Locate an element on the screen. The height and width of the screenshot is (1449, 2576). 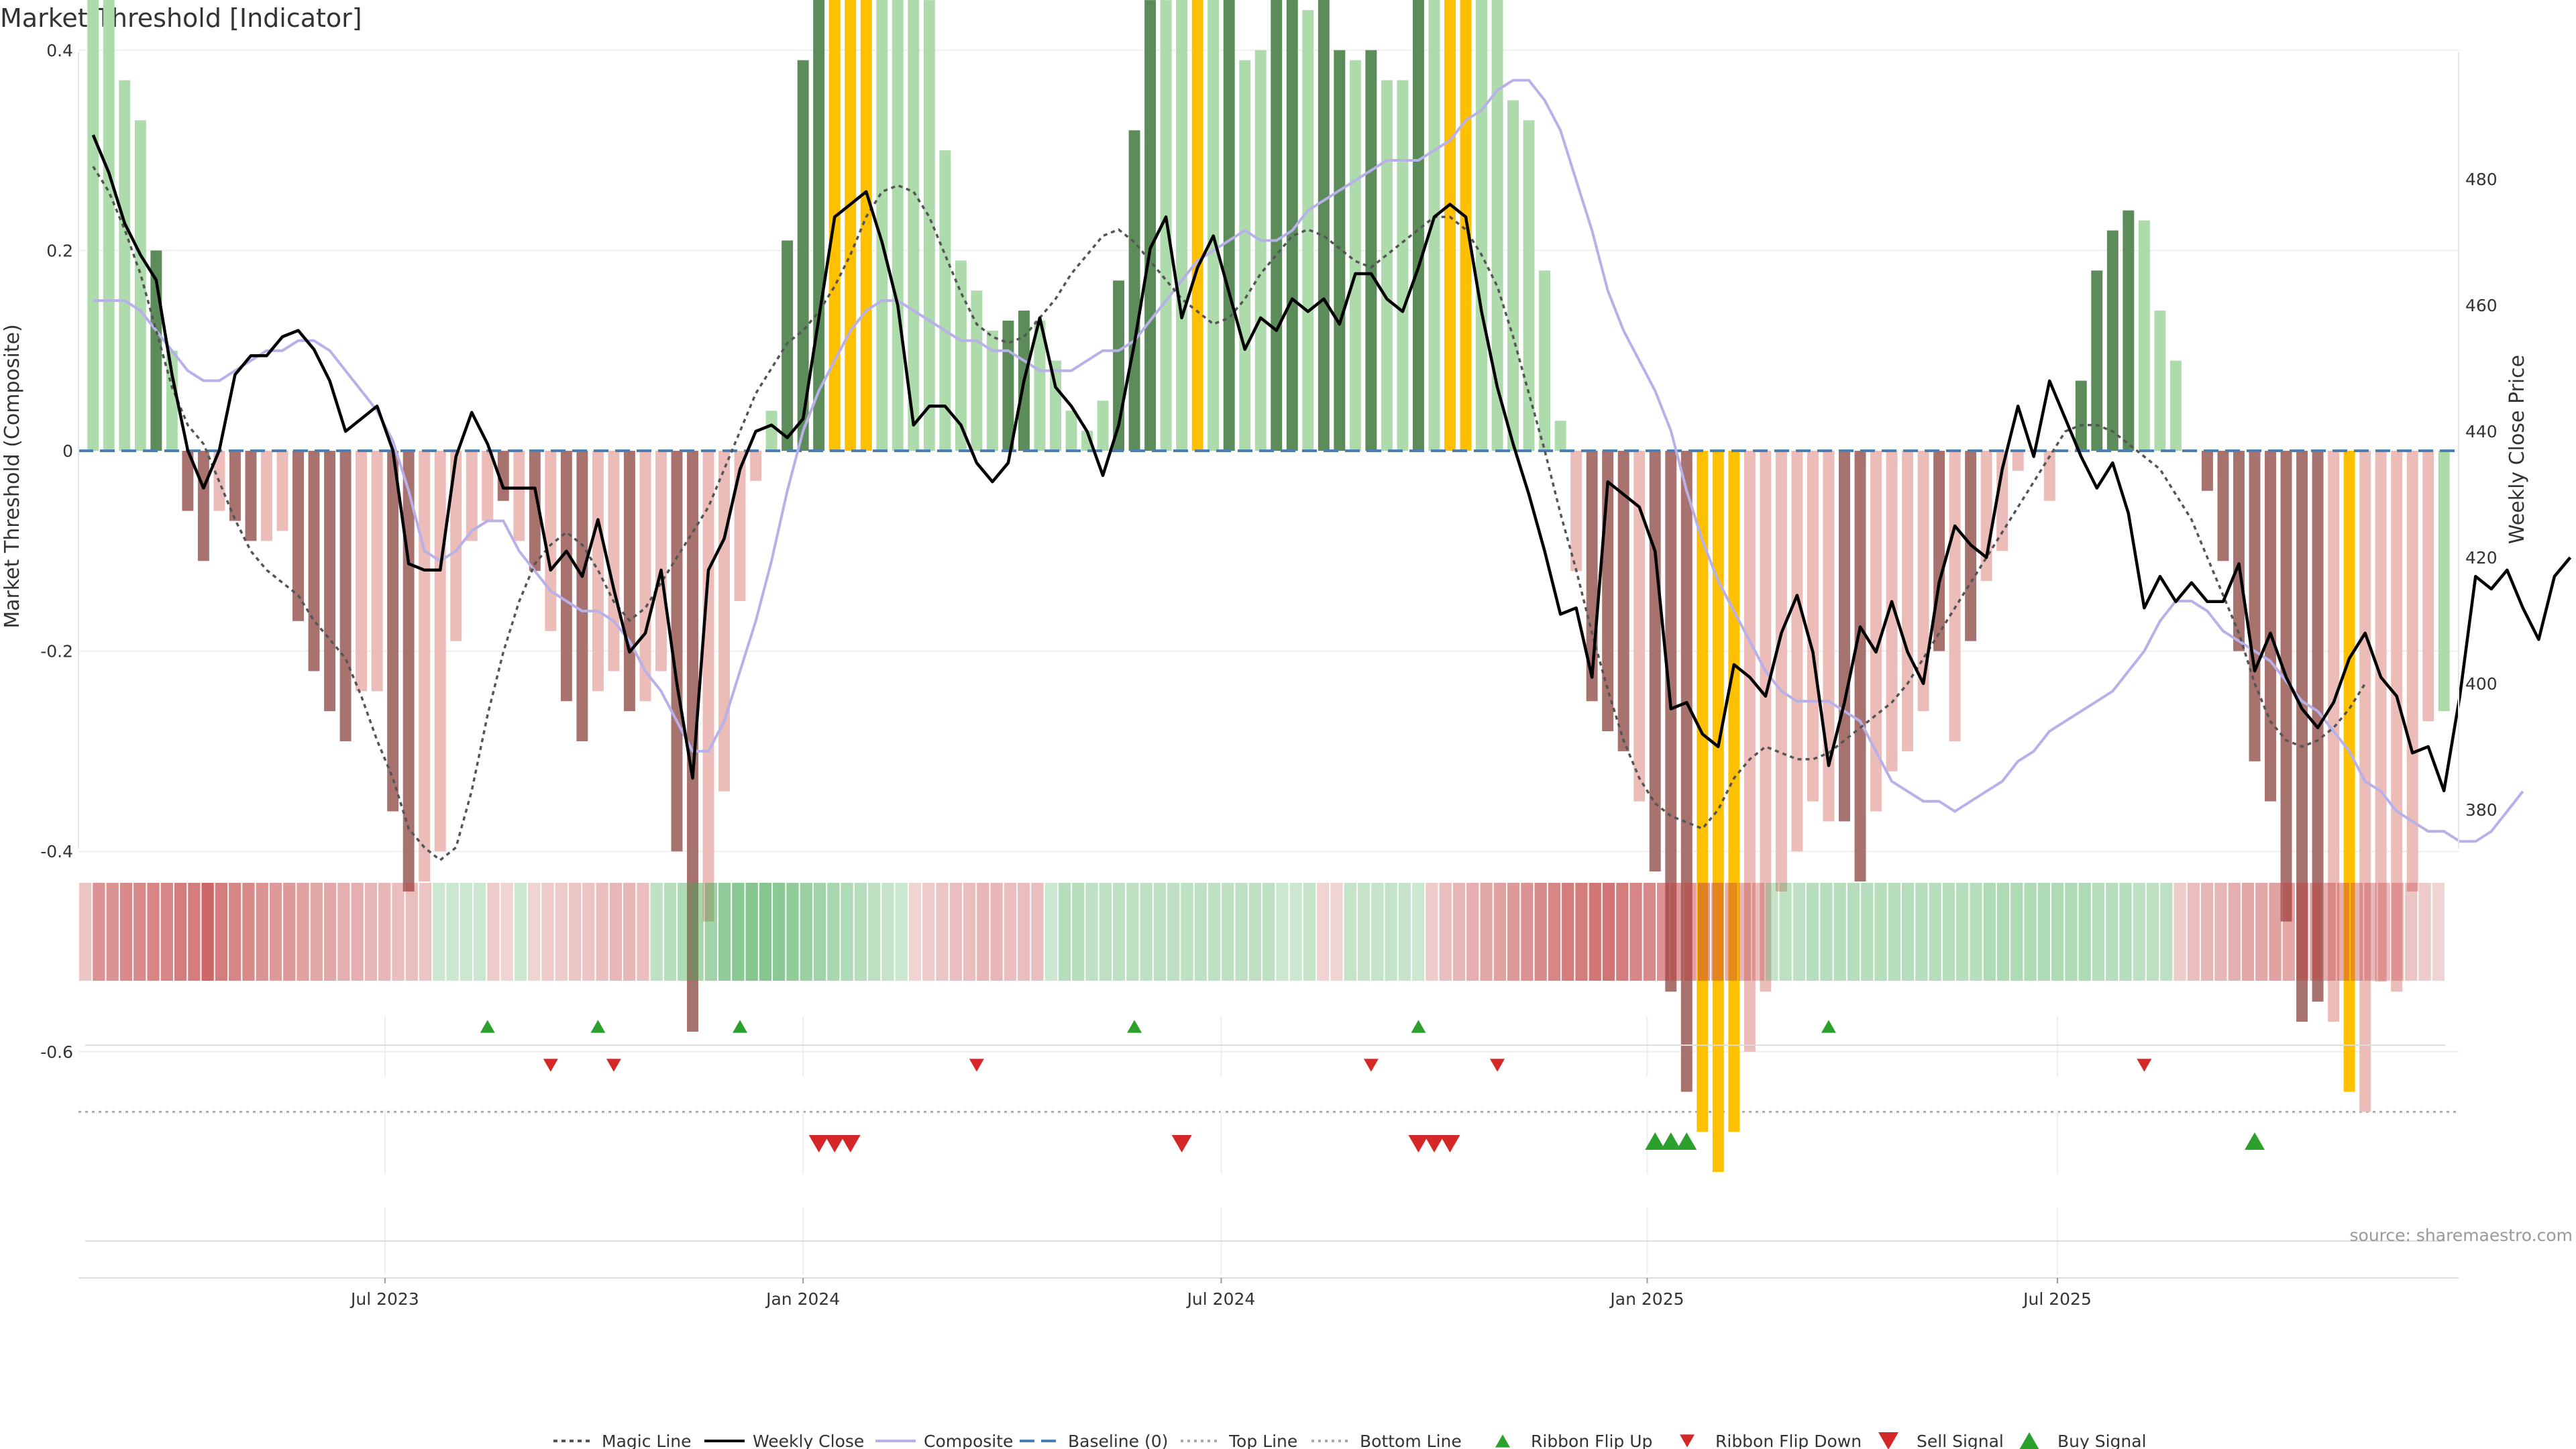
y-tick-label: 0.2 is located at coordinates (59, 250).